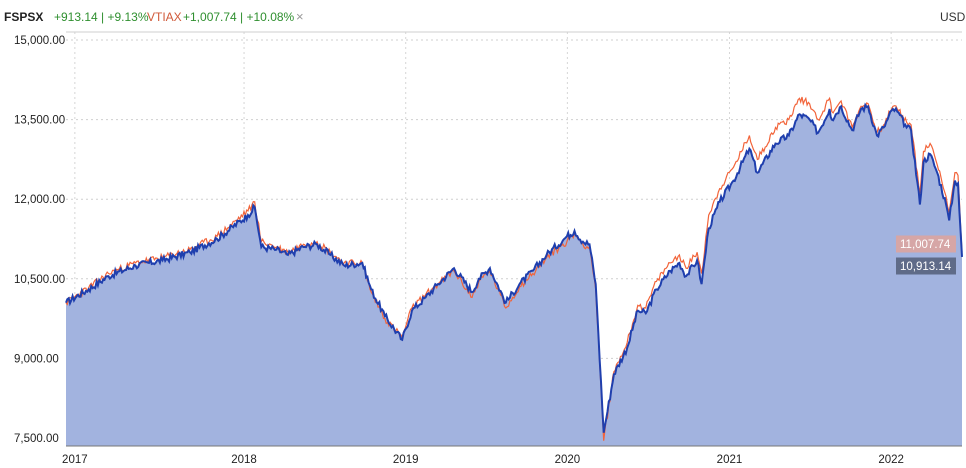 Image resolution: width=966 pixels, height=468 pixels. I want to click on x-tick-label: 2022, so click(891, 460).